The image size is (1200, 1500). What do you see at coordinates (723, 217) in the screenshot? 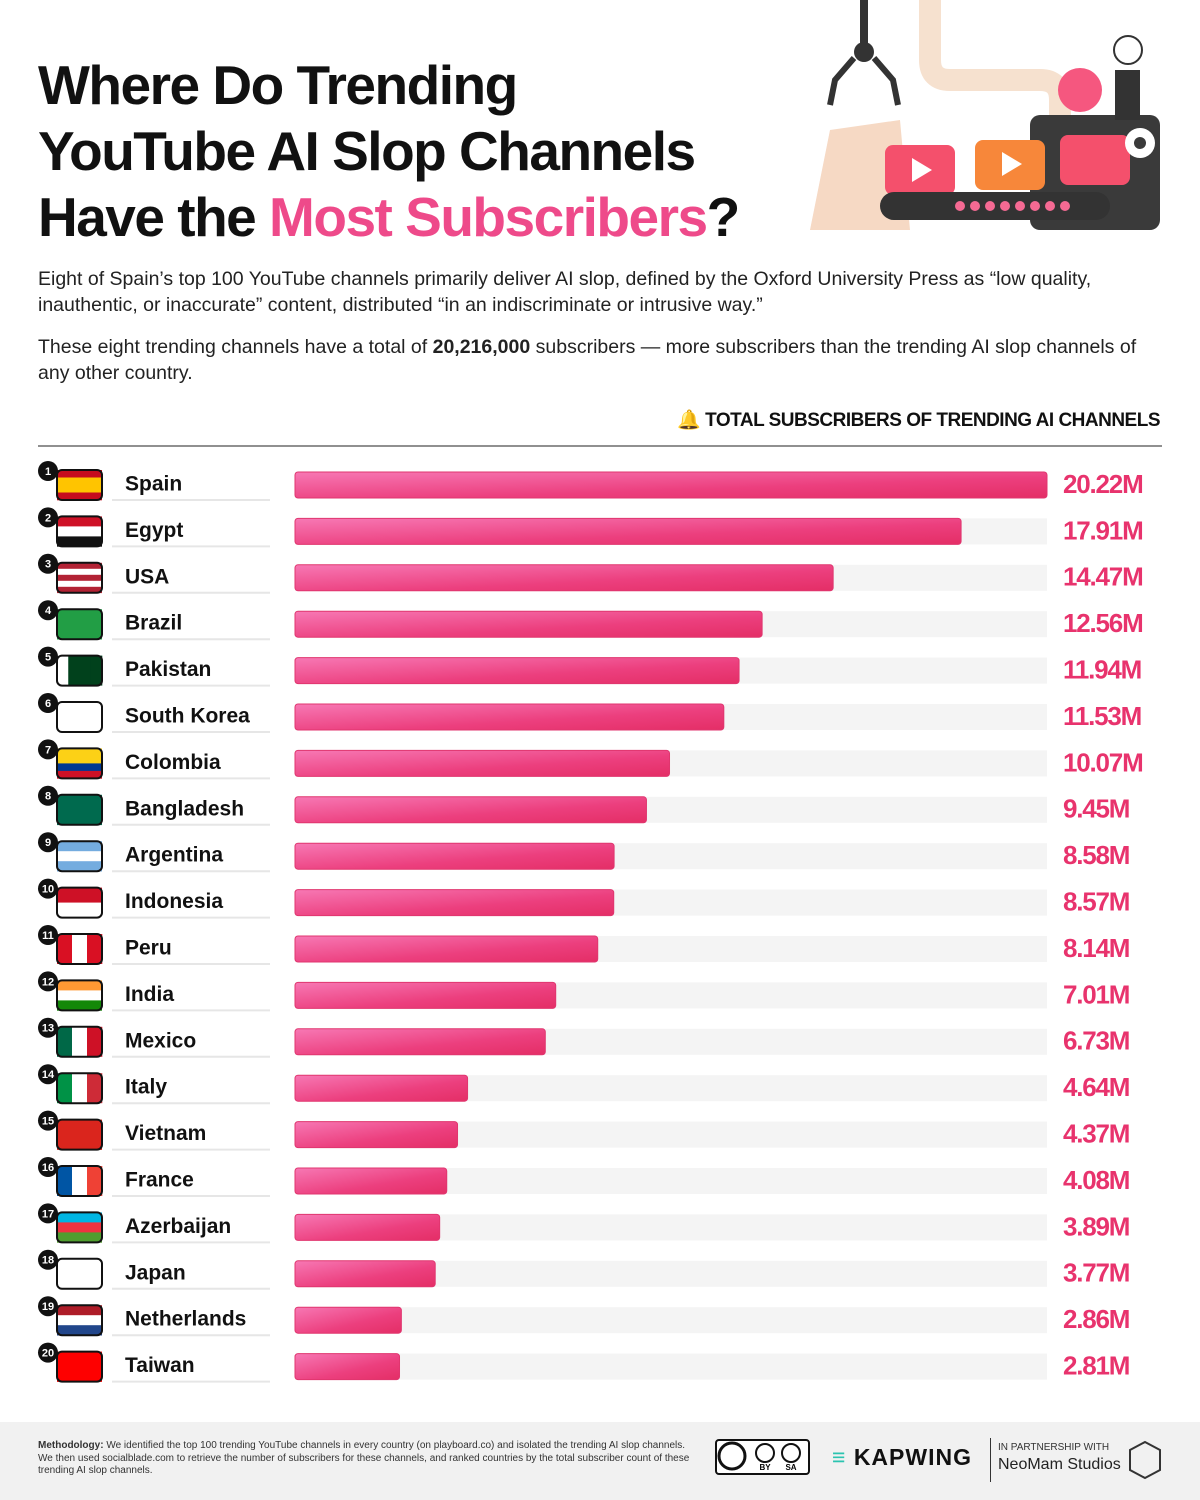
I see `title-end: ?` at bounding box center [723, 217].